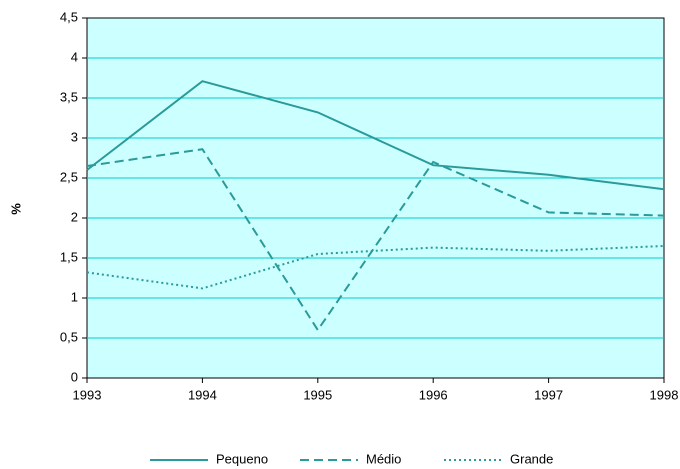 This screenshot has height=469, width=680. I want to click on y-tick-label: 2,5, so click(69, 176).